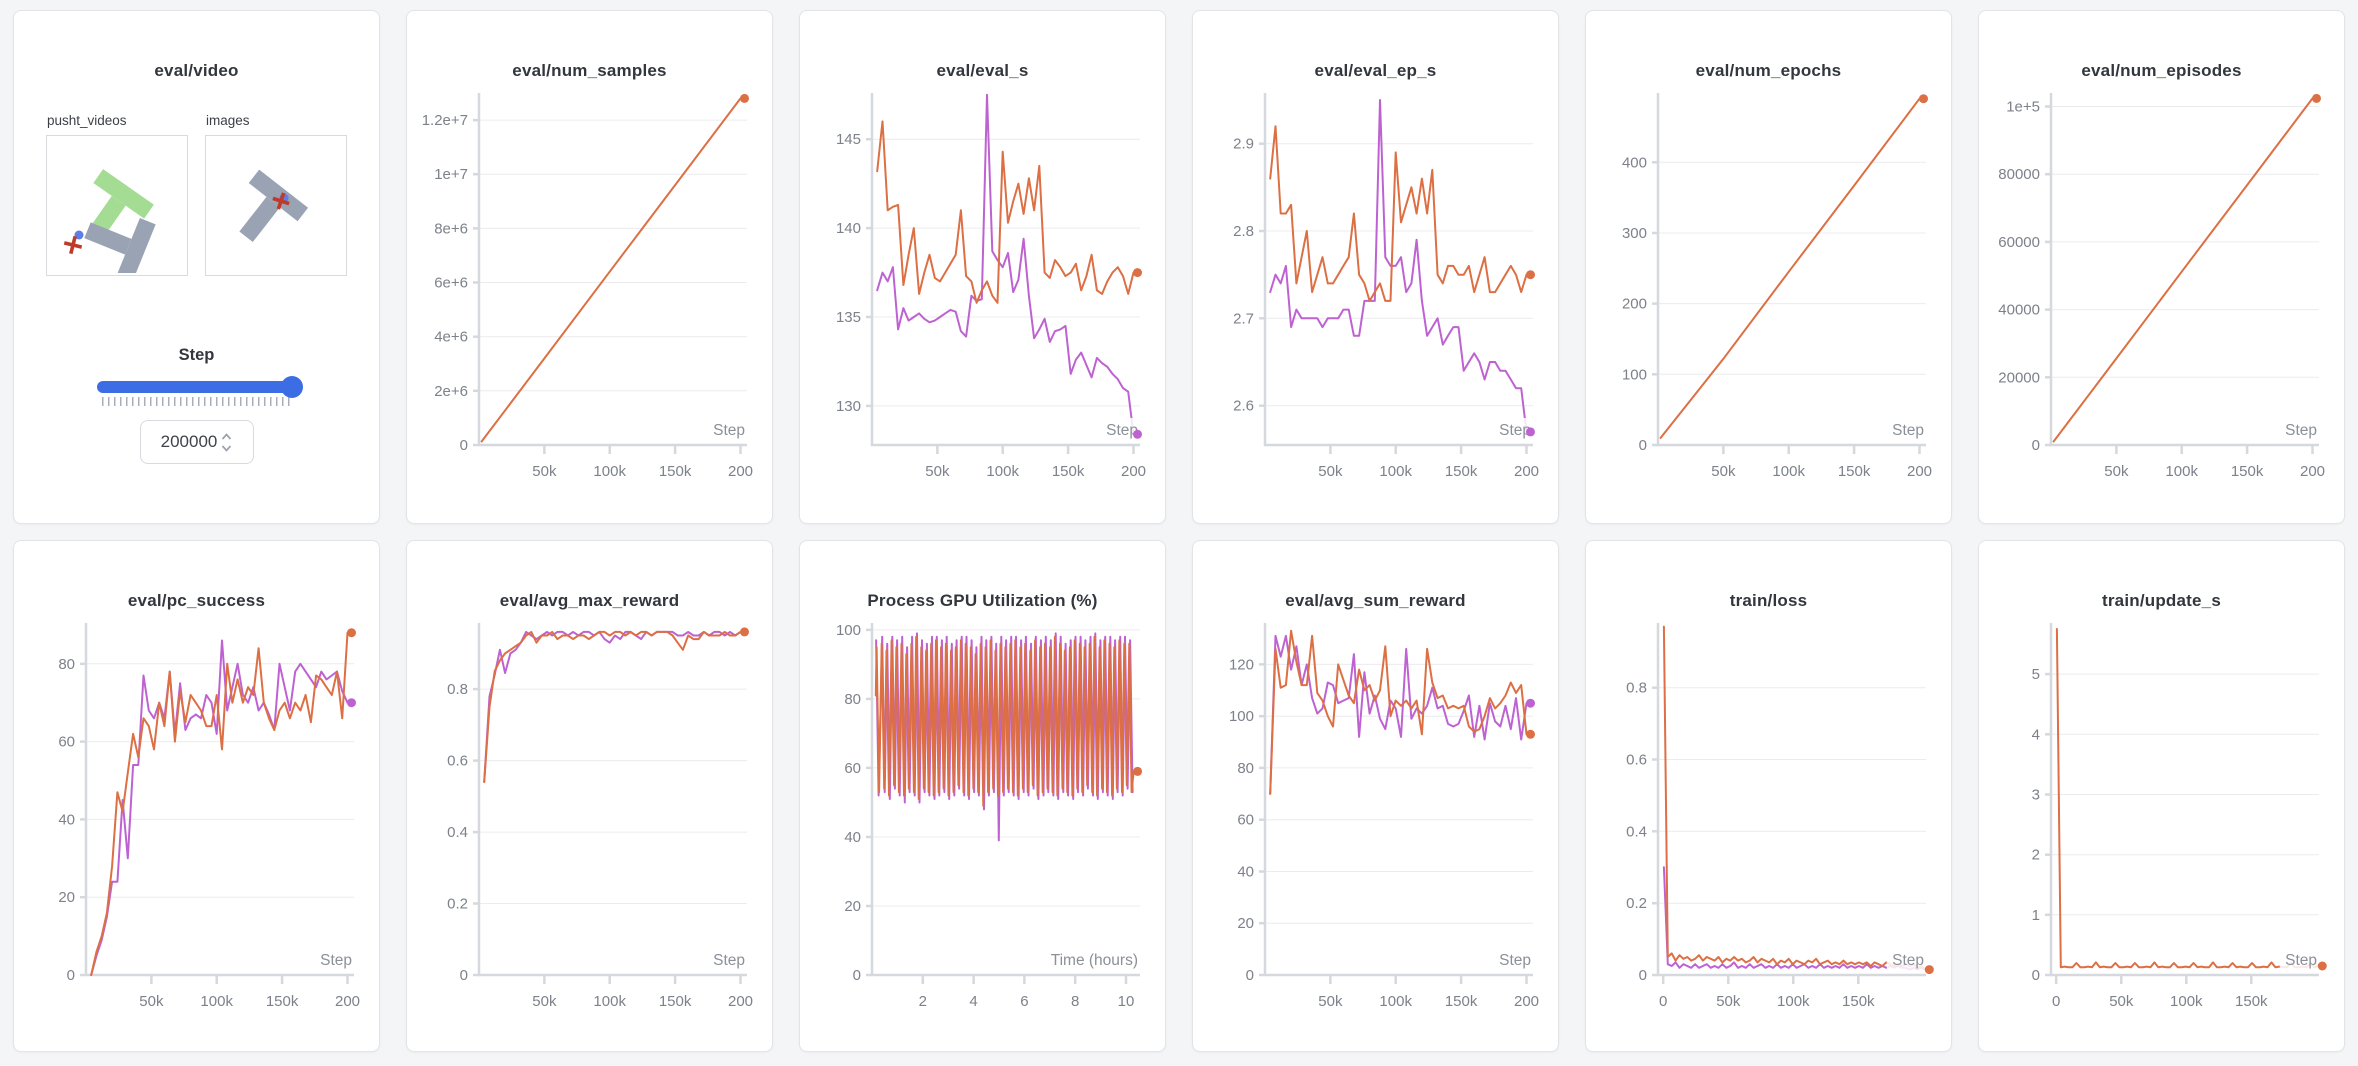 The height and width of the screenshot is (1066, 2358). I want to click on svg-text: 5, so click(2035, 674).